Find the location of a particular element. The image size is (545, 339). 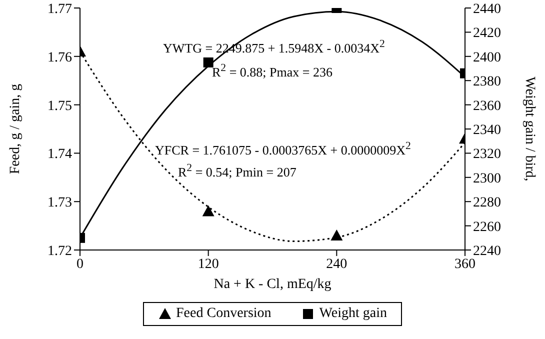

y2-tick-label: 2260 is located at coordinates (487, 227).